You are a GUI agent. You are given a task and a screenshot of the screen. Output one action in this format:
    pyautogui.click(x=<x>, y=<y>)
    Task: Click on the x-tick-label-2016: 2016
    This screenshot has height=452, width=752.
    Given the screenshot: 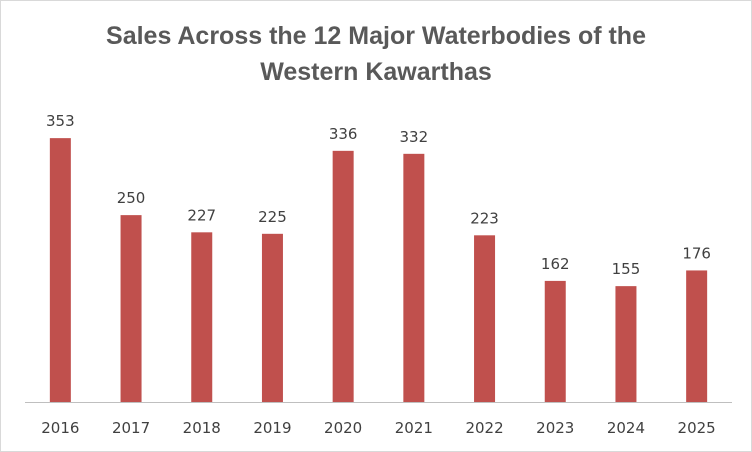 What is the action you would take?
    pyautogui.click(x=60, y=428)
    